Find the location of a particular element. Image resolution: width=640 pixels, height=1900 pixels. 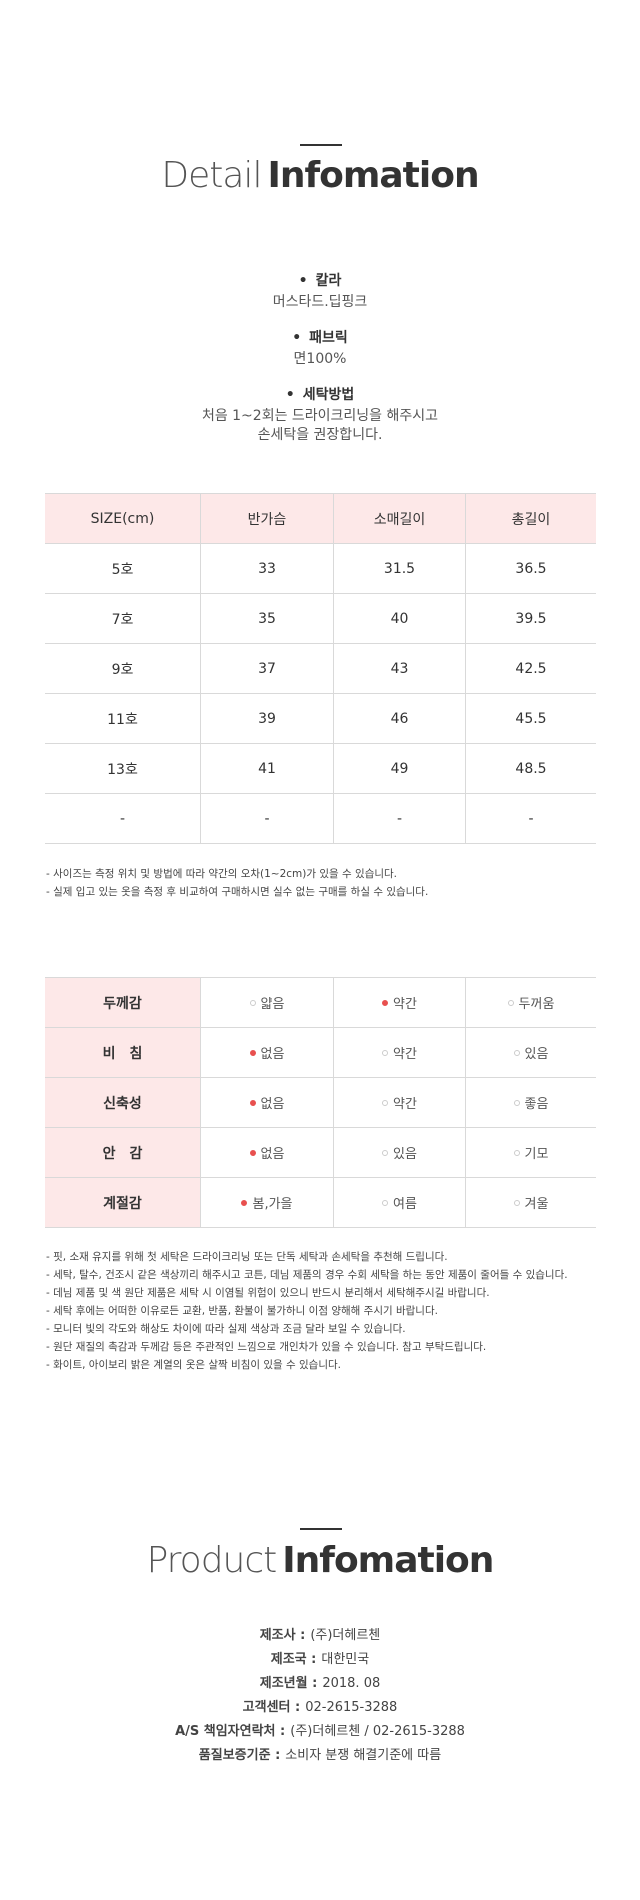

table-cell: 두께감 is located at coordinates (123, 1003).